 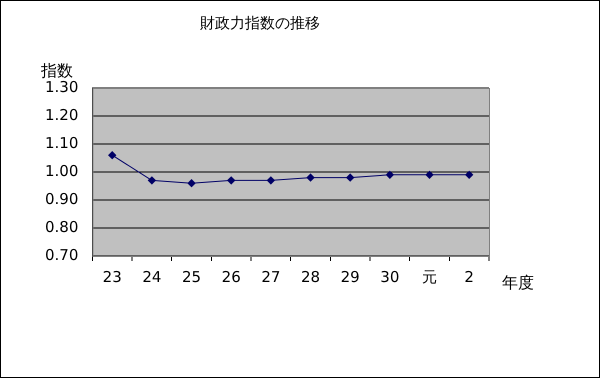 What do you see at coordinates (61, 227) in the screenshot?
I see `y-tick-label: 0.80` at bounding box center [61, 227].